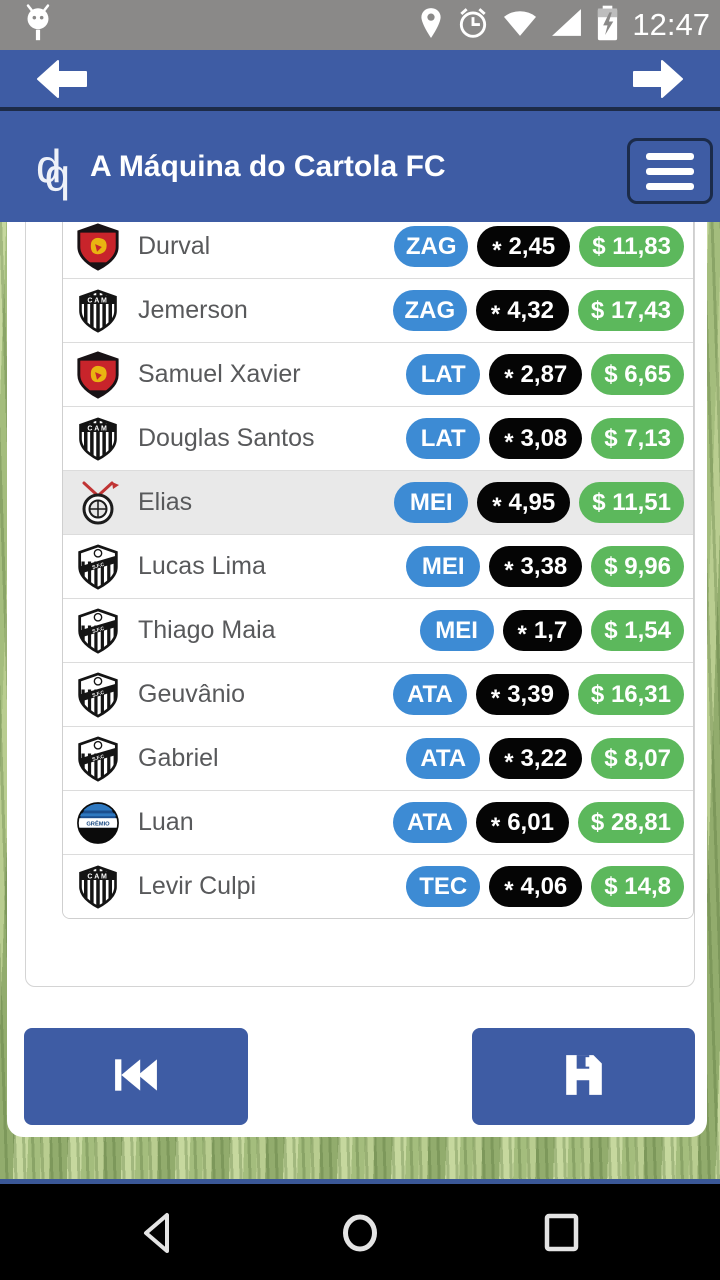 Image resolution: width=720 pixels, height=1280 pixels. Describe the element at coordinates (536, 758) in the screenshot. I see `rating-badge: * 3,22` at that location.